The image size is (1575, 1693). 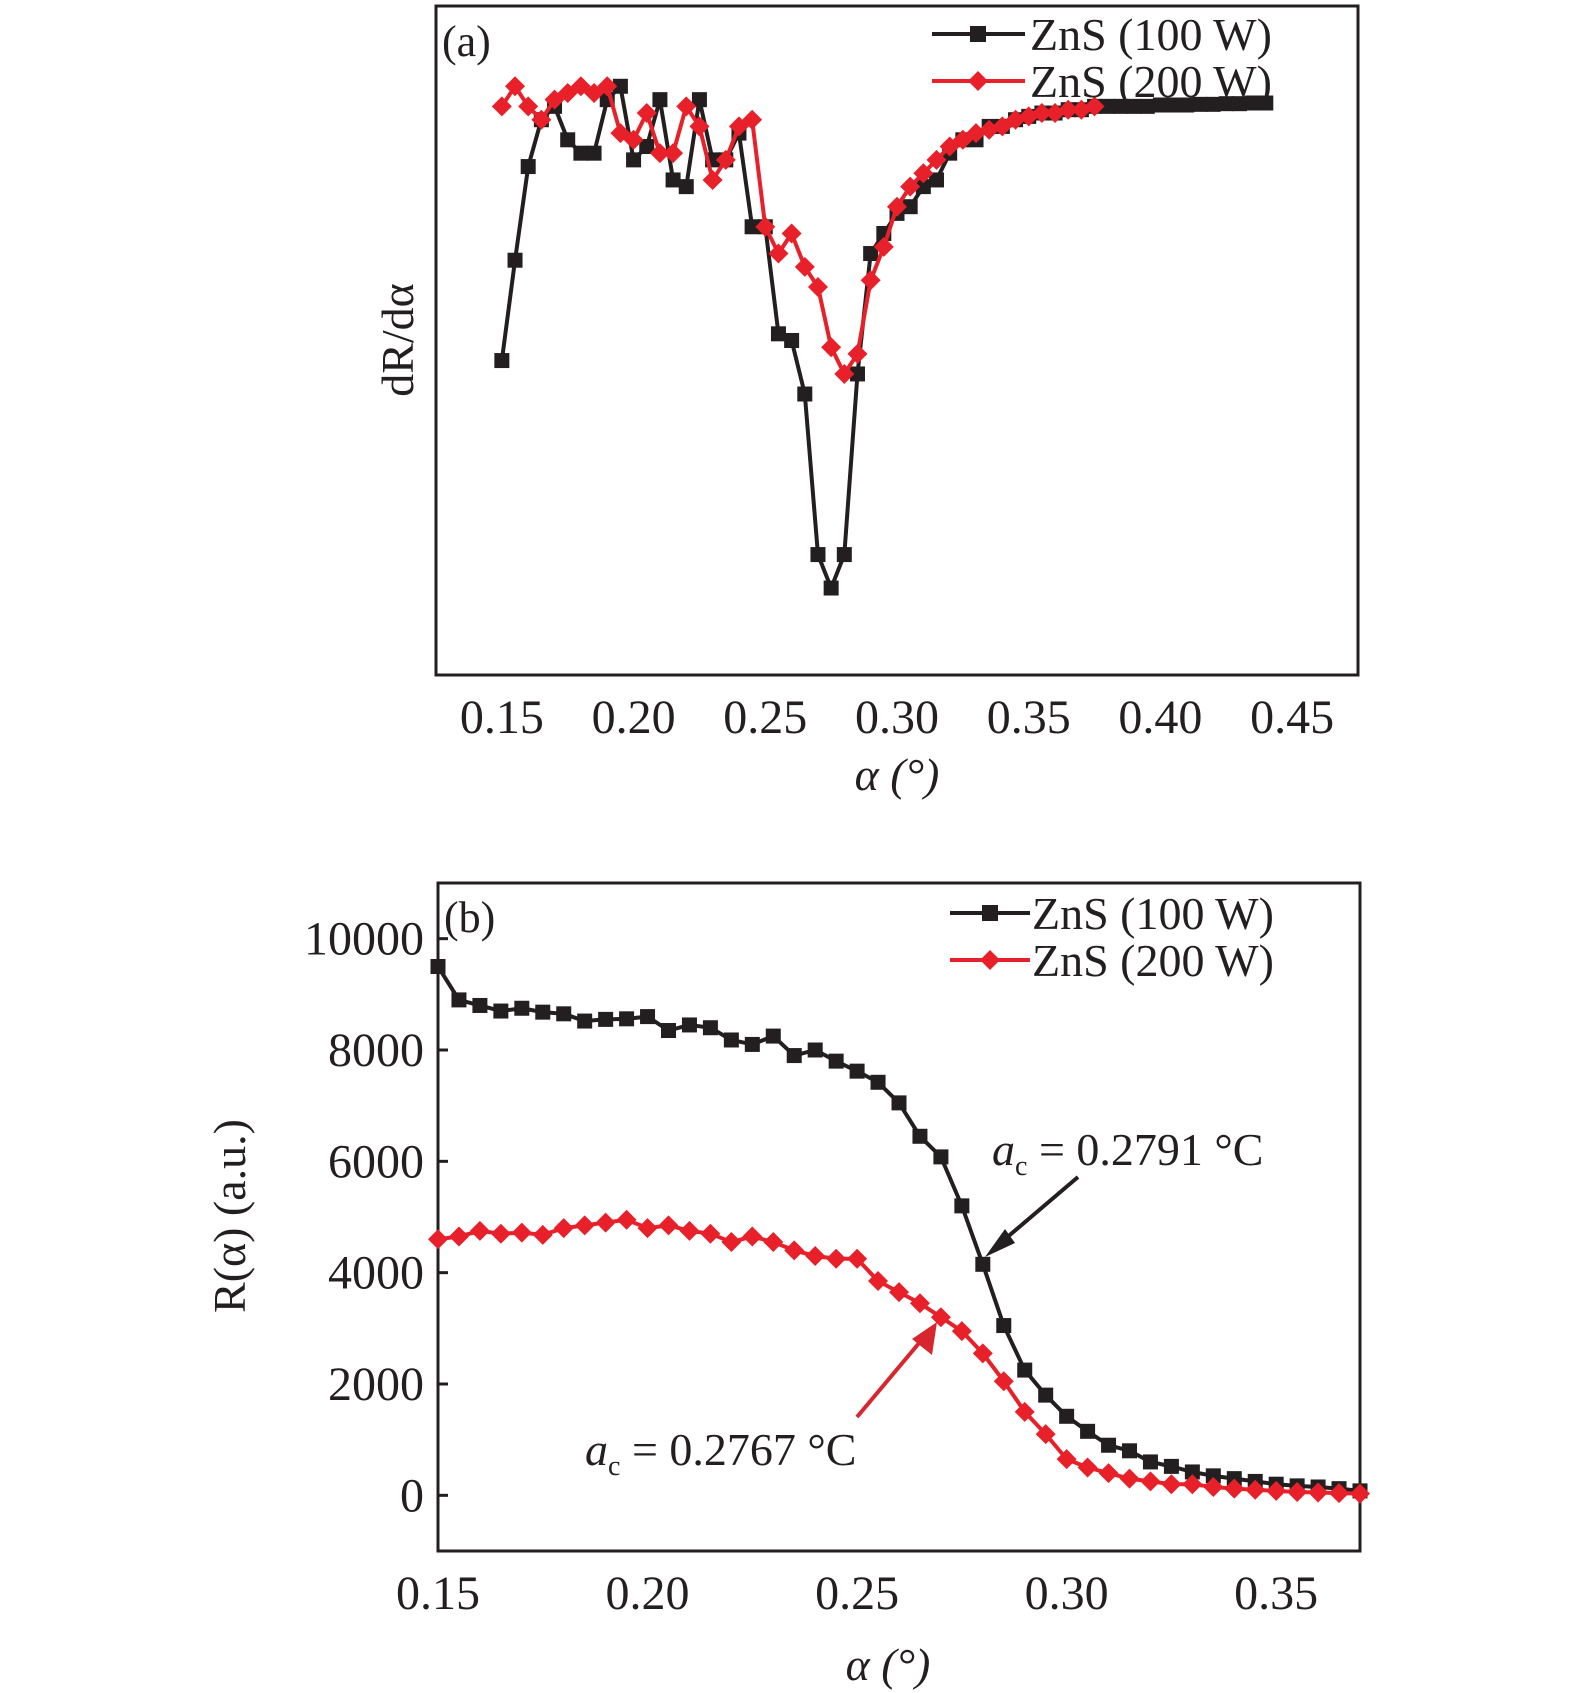 I want to click on panel-b-legend: ZnS (100 W) ZnS (200 W), so click(x=1112, y=937).